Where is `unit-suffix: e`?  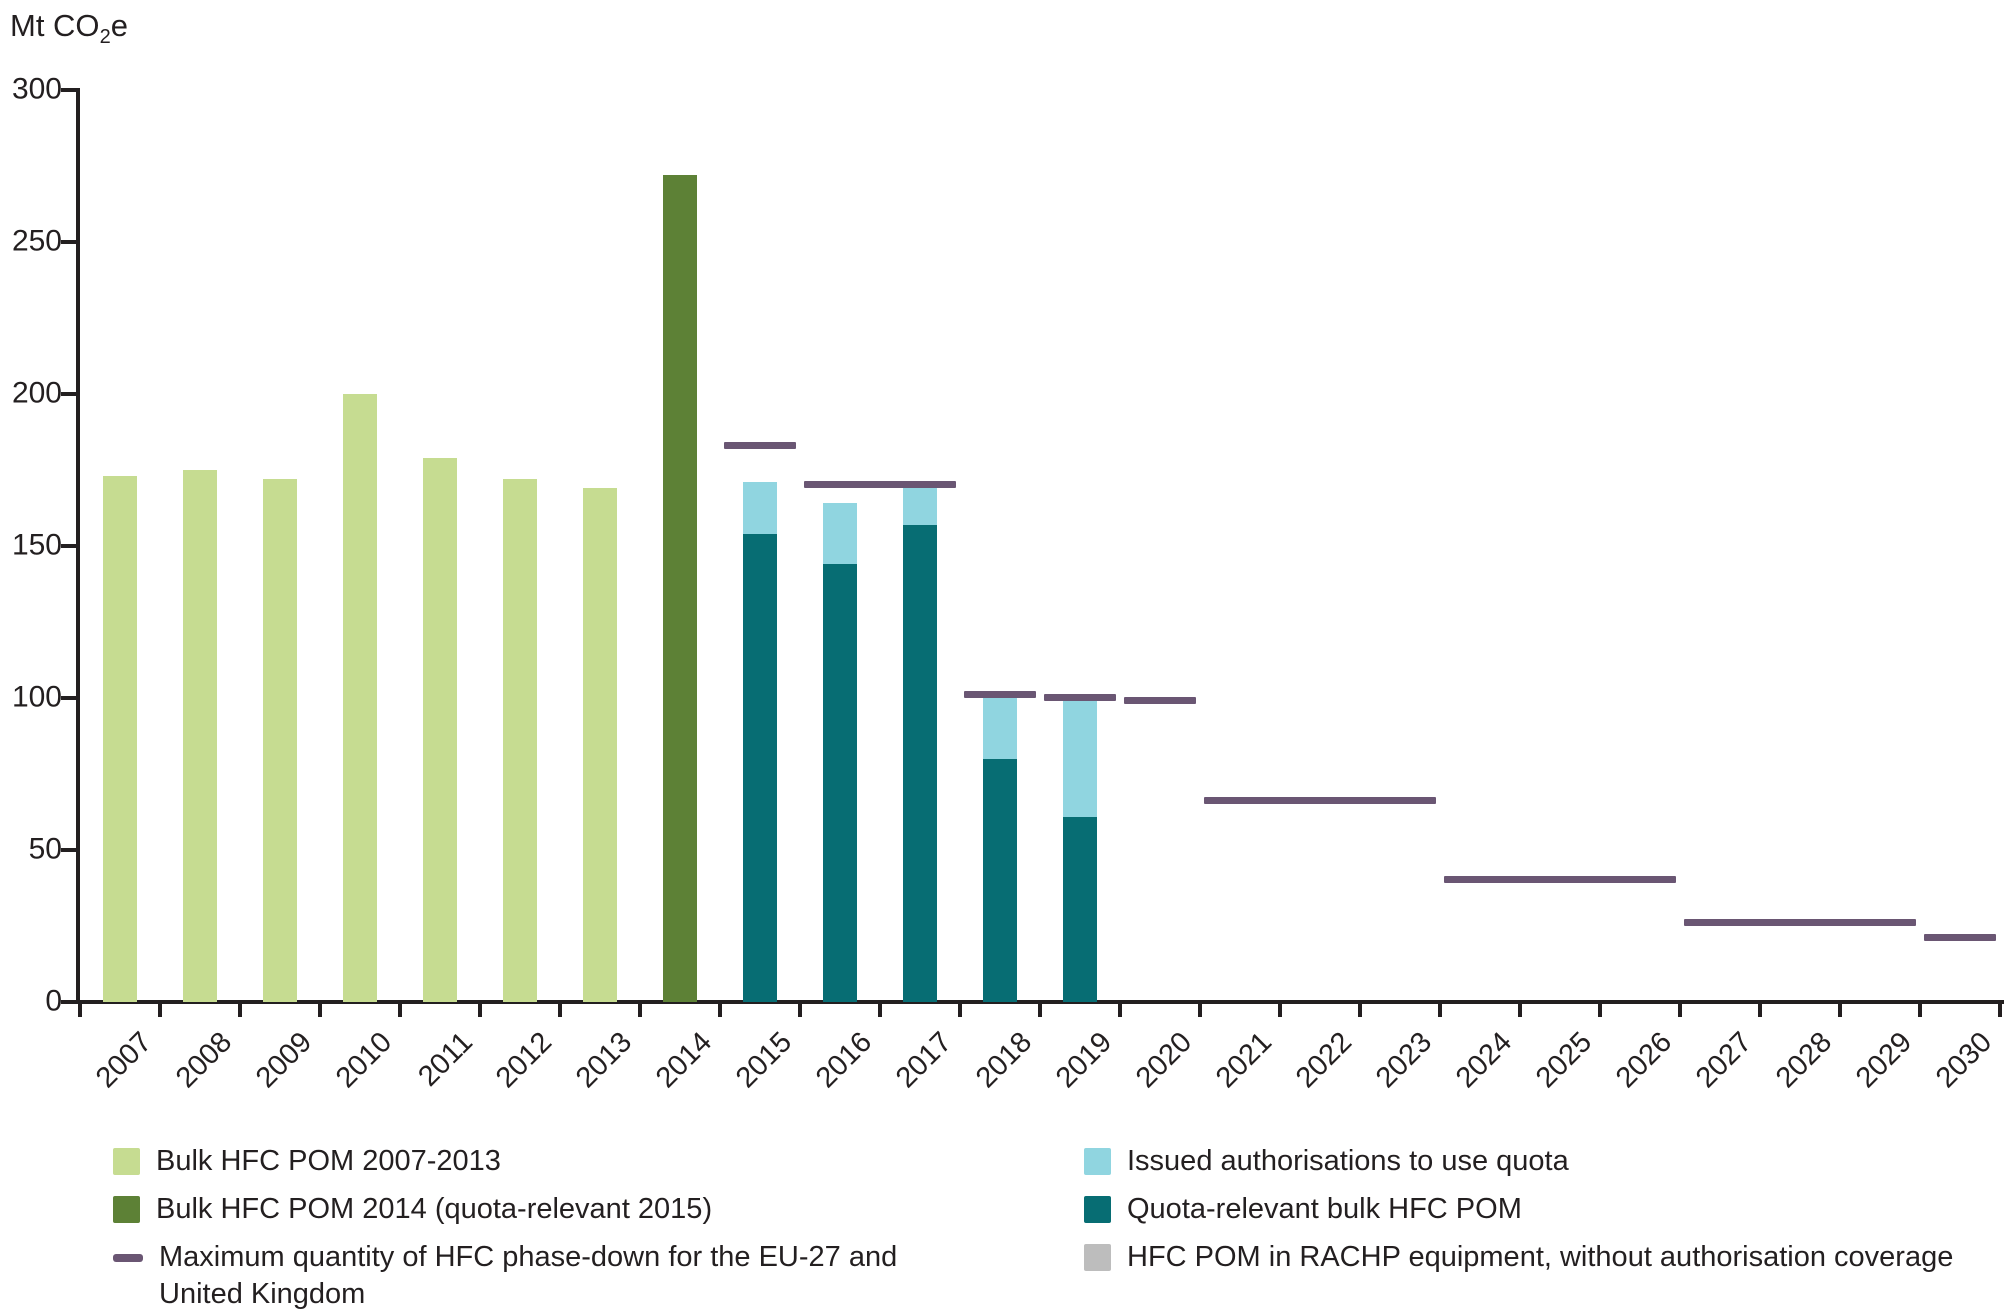 unit-suffix: e is located at coordinates (119, 25).